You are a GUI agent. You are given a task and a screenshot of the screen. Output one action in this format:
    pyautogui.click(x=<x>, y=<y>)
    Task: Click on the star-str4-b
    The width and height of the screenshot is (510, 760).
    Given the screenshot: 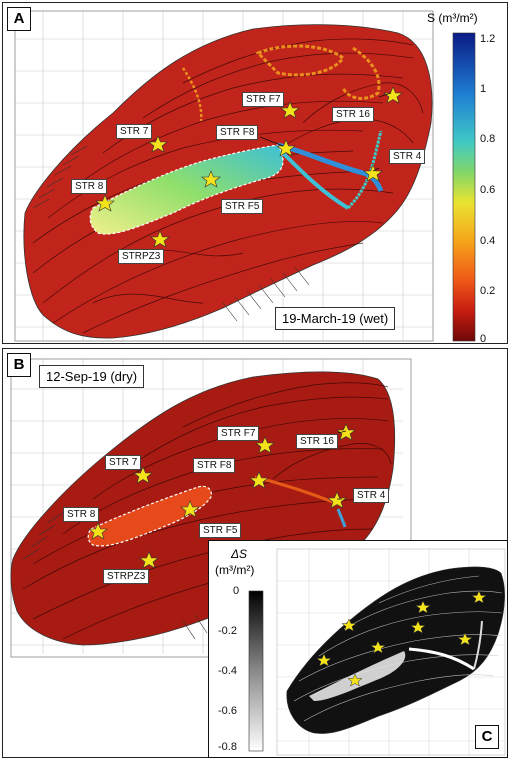 What is the action you would take?
    pyautogui.click(x=337, y=500)
    